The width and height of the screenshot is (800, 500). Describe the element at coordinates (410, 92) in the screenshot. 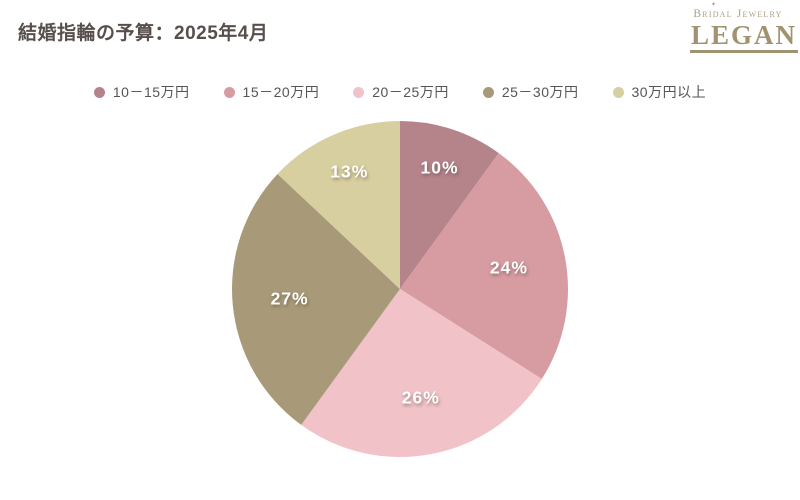

I see `legend-label: 20－25万円` at that location.